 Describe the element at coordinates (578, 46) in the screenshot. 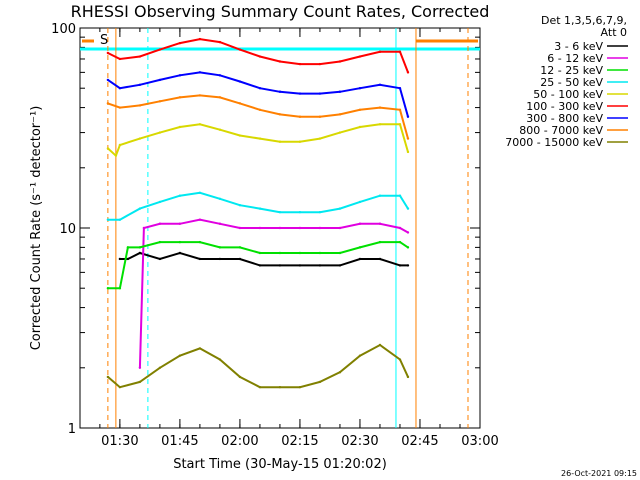

I see `legend-label-1: 3 - 6 keV` at that location.